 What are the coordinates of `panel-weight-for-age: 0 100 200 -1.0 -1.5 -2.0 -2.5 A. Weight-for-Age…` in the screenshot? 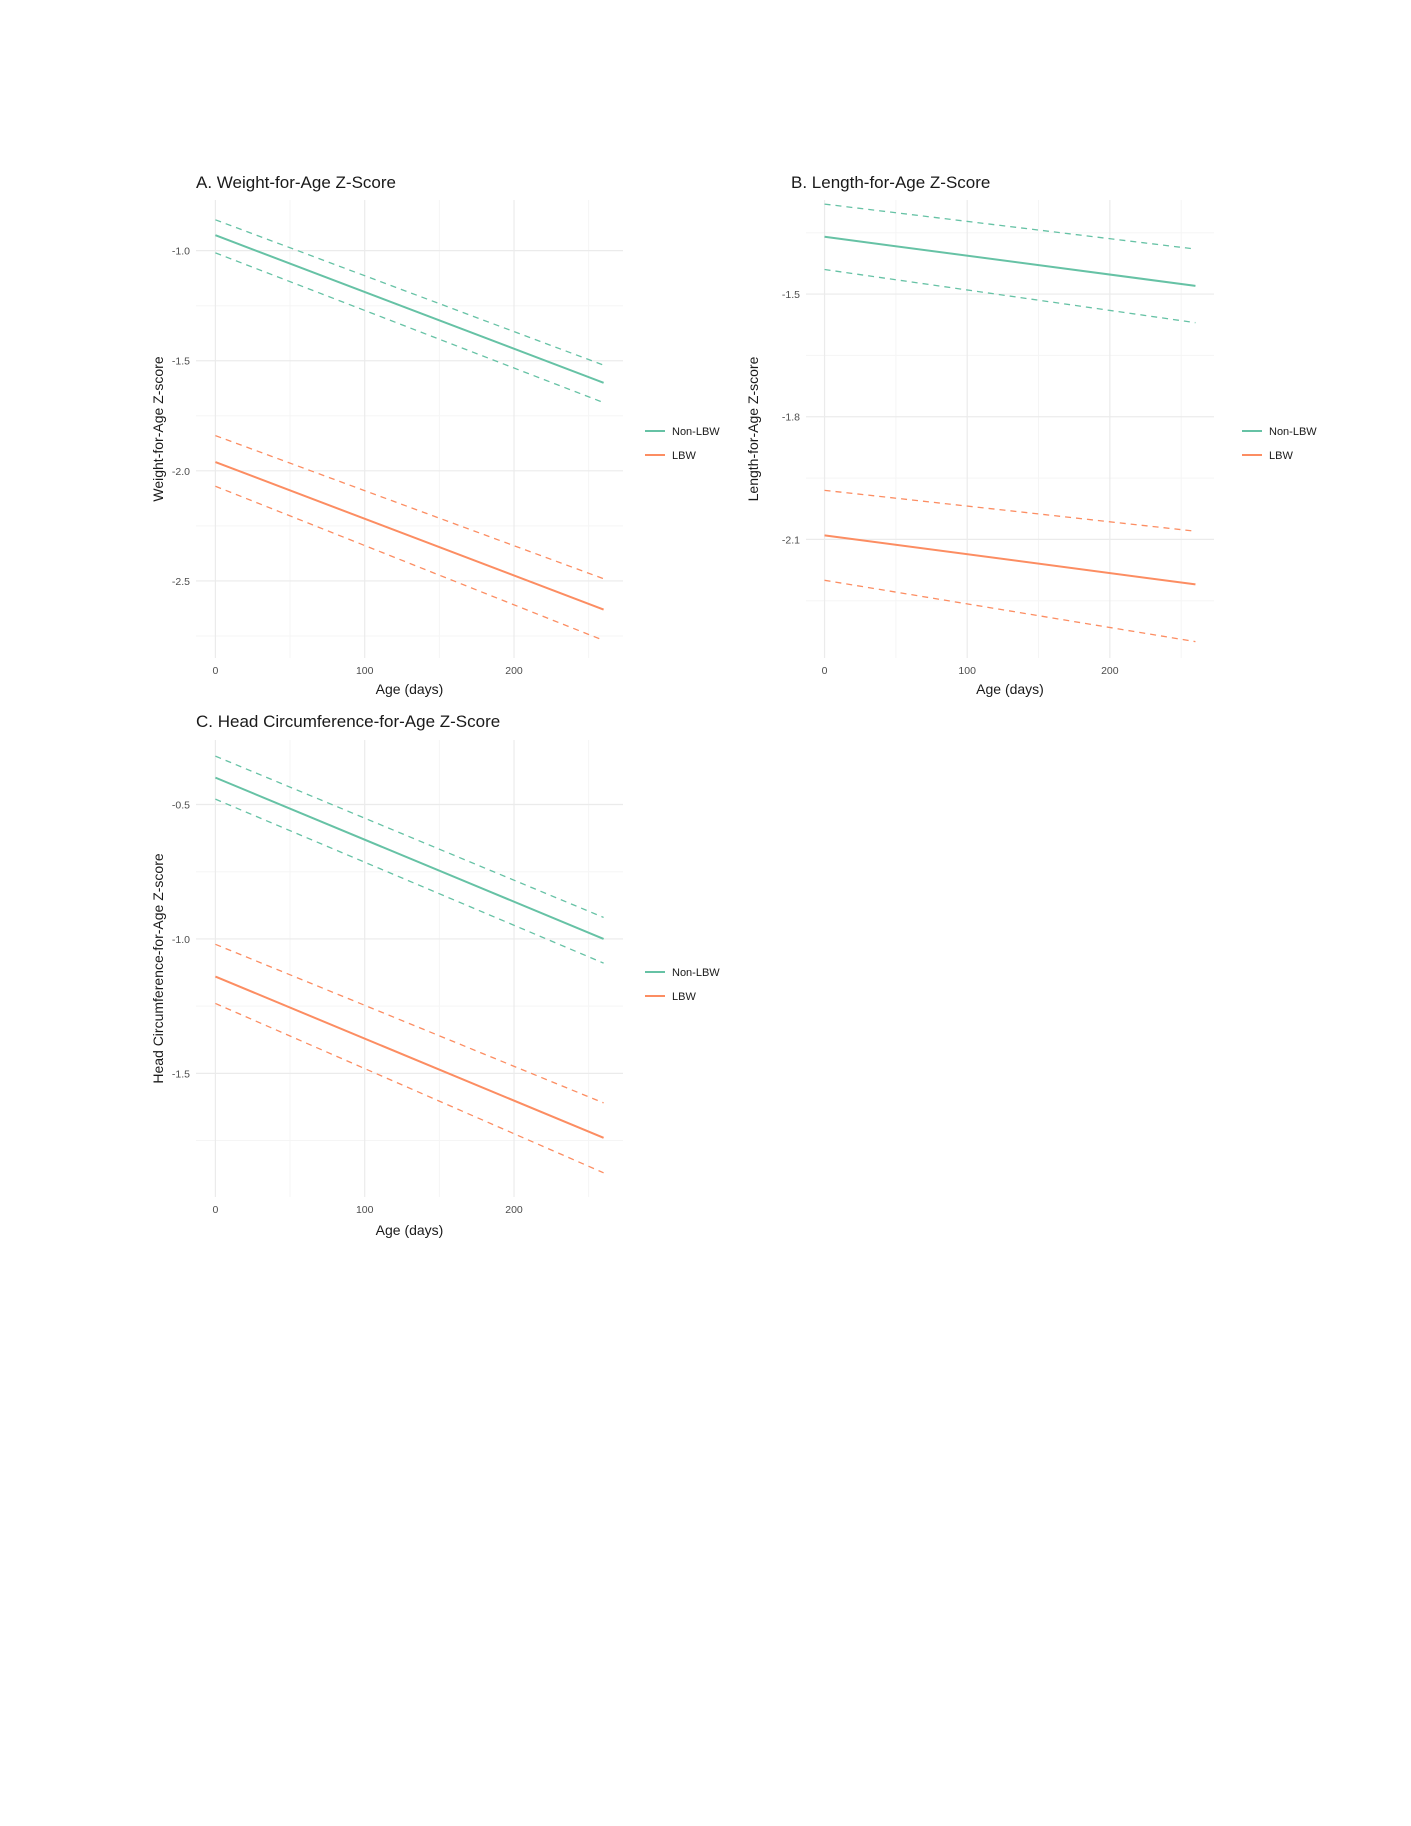 It's located at (435, 435).